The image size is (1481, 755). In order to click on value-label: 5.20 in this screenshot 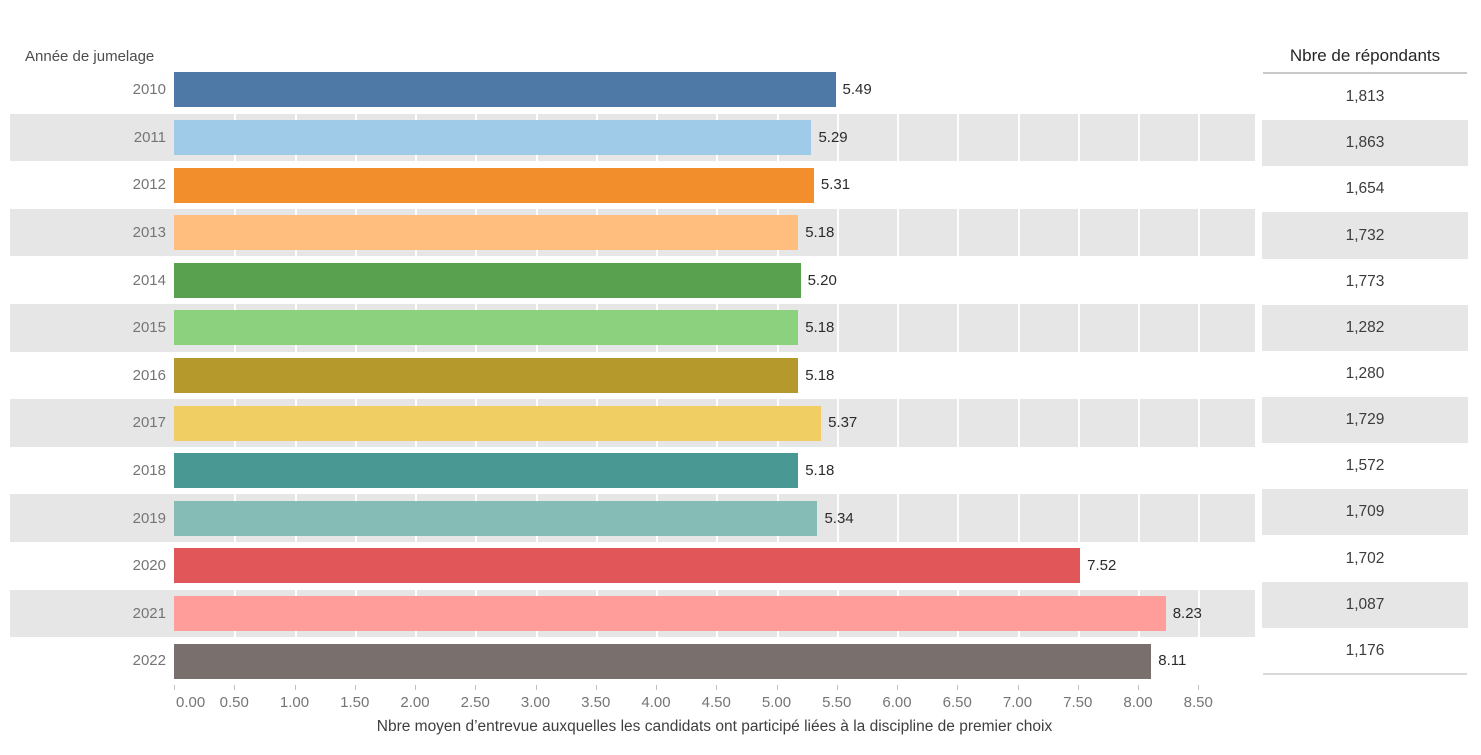, I will do `click(822, 280)`.